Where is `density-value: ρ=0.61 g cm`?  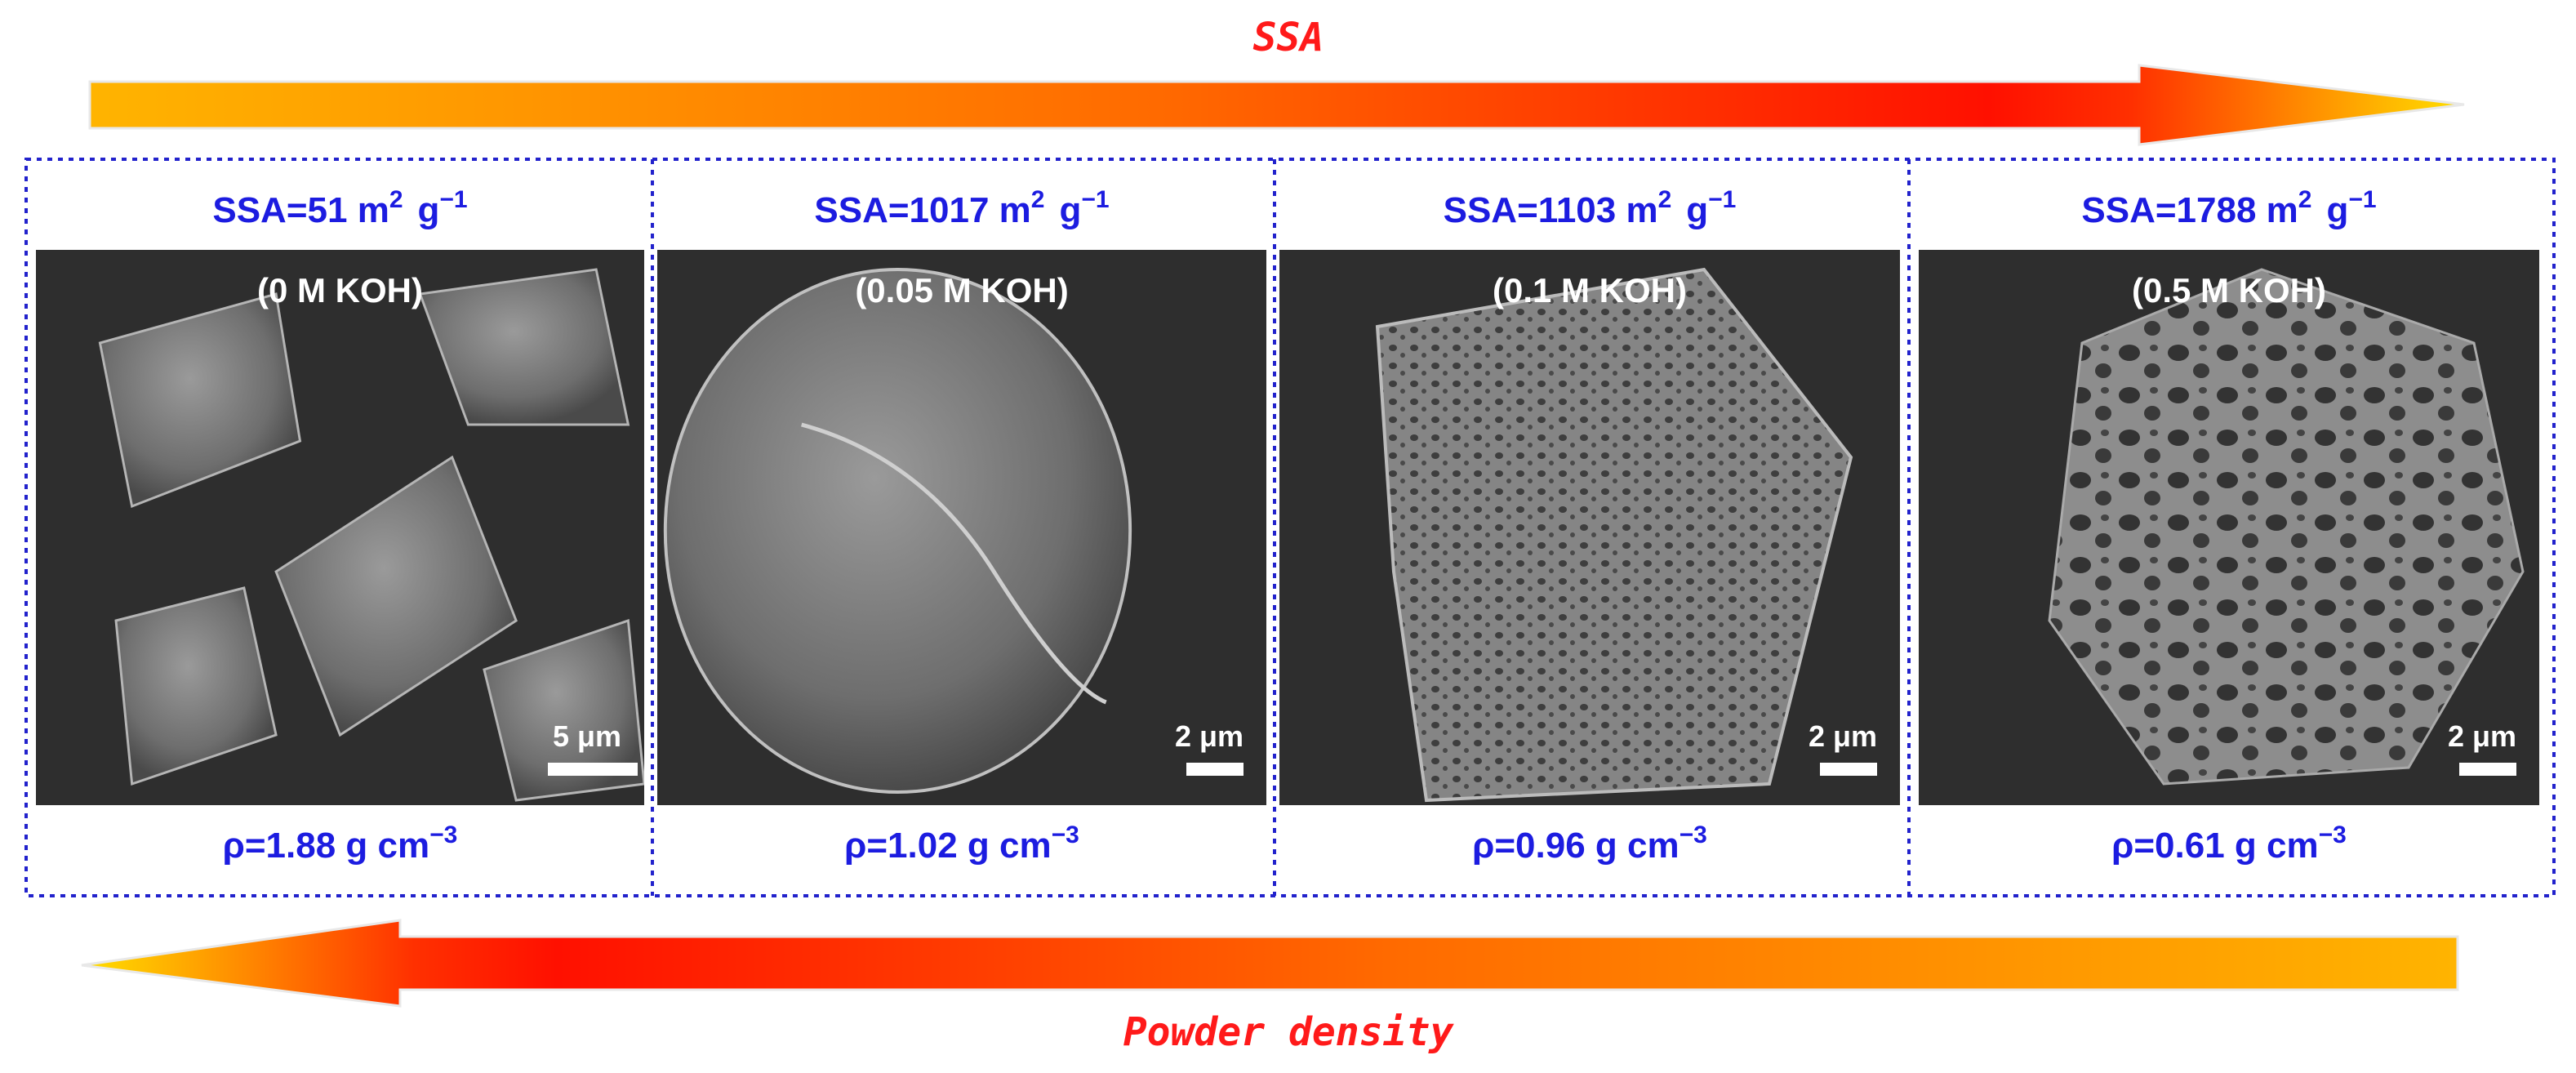 density-value: ρ=0.61 g cm is located at coordinates (2214, 846).